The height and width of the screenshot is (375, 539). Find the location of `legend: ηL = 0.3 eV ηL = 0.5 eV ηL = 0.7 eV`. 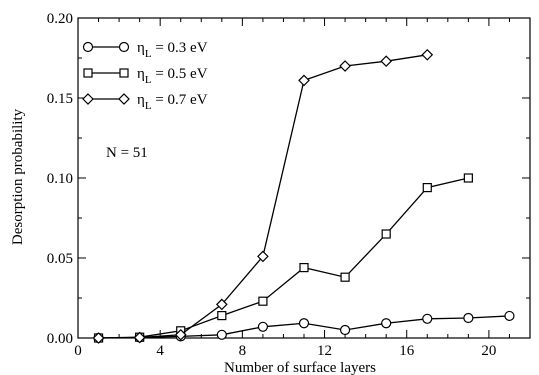

legend: ηL = 0.3 eV ηL = 0.5 eV ηL = 0.7 eV is located at coordinates (145, 76).